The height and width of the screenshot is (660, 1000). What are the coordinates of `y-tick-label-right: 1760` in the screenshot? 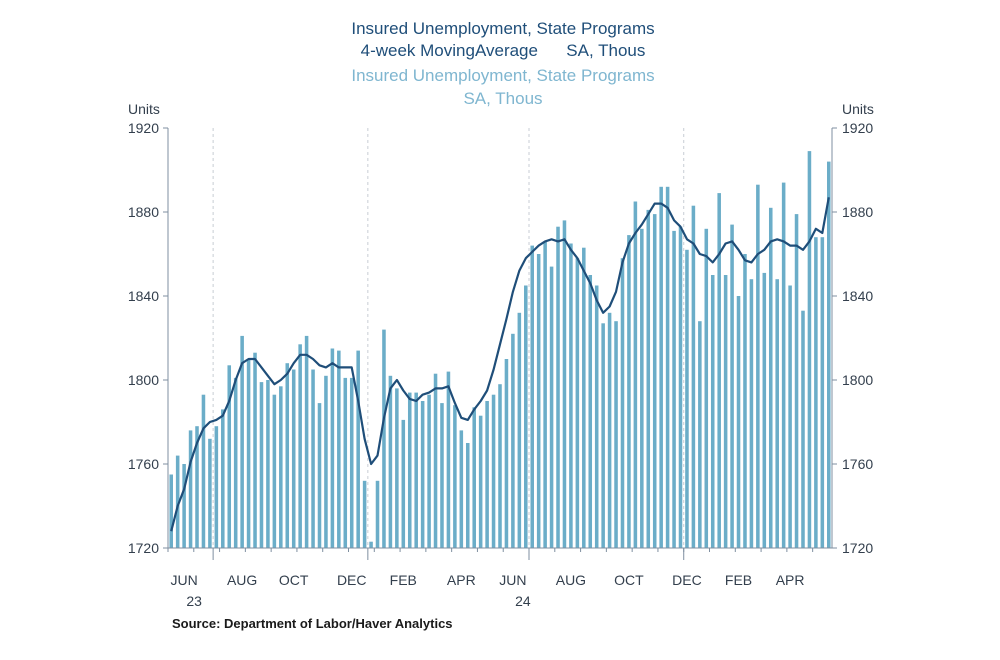 It's located at (857, 464).